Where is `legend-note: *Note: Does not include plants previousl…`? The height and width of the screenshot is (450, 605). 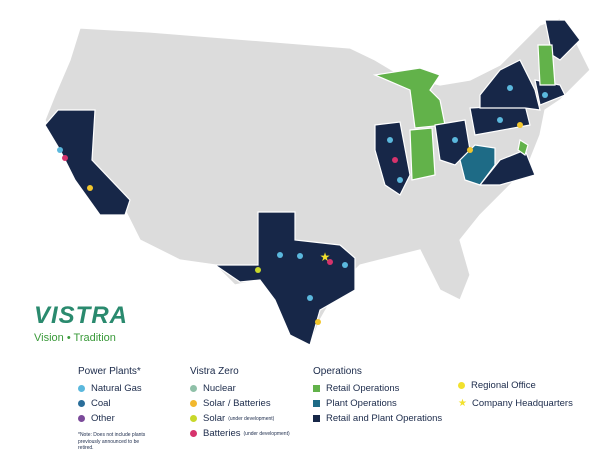 legend-note: *Note: Does not include plants previousl… is located at coordinates (112, 441).